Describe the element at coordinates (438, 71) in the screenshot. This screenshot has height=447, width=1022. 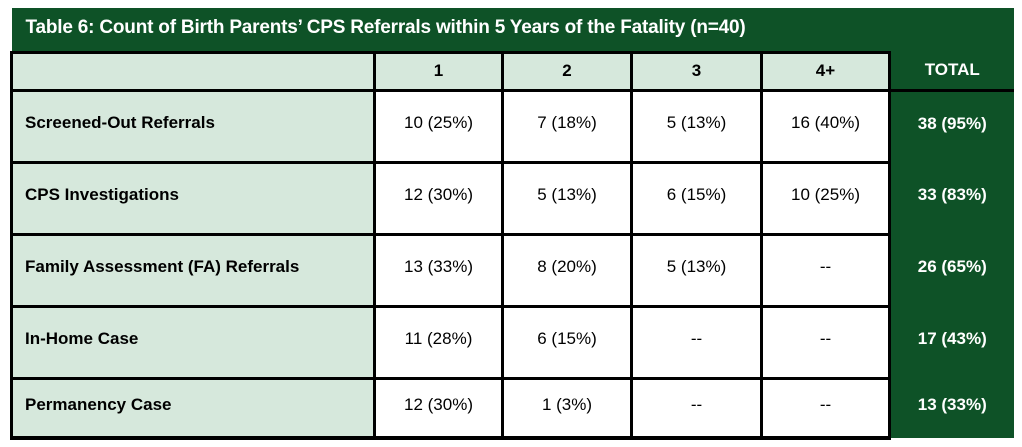
I see `column-header-1: 1` at that location.